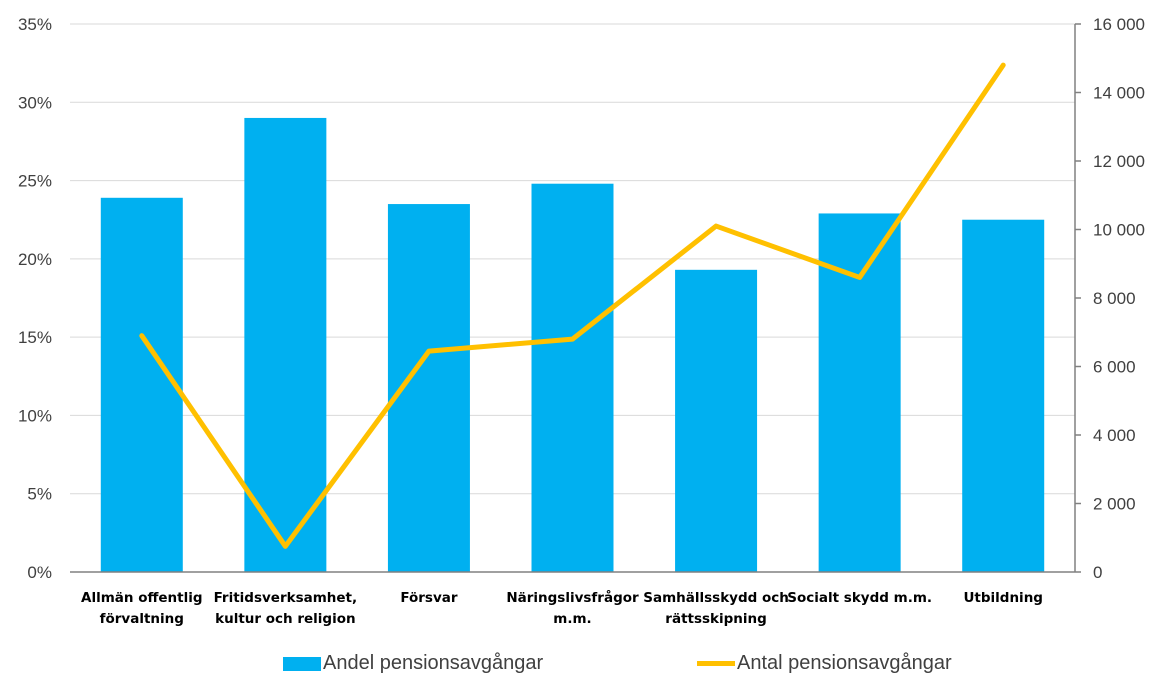  What do you see at coordinates (1114, 367) in the screenshot?
I see `right-axis-tick-label: 6 000` at bounding box center [1114, 367].